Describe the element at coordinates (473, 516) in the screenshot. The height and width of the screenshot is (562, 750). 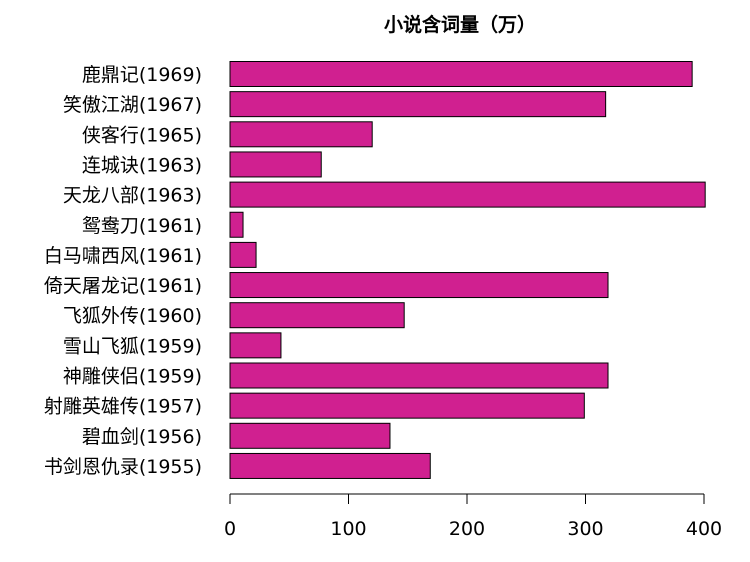
I see `x-axis: 0 100 200 300 400` at that location.